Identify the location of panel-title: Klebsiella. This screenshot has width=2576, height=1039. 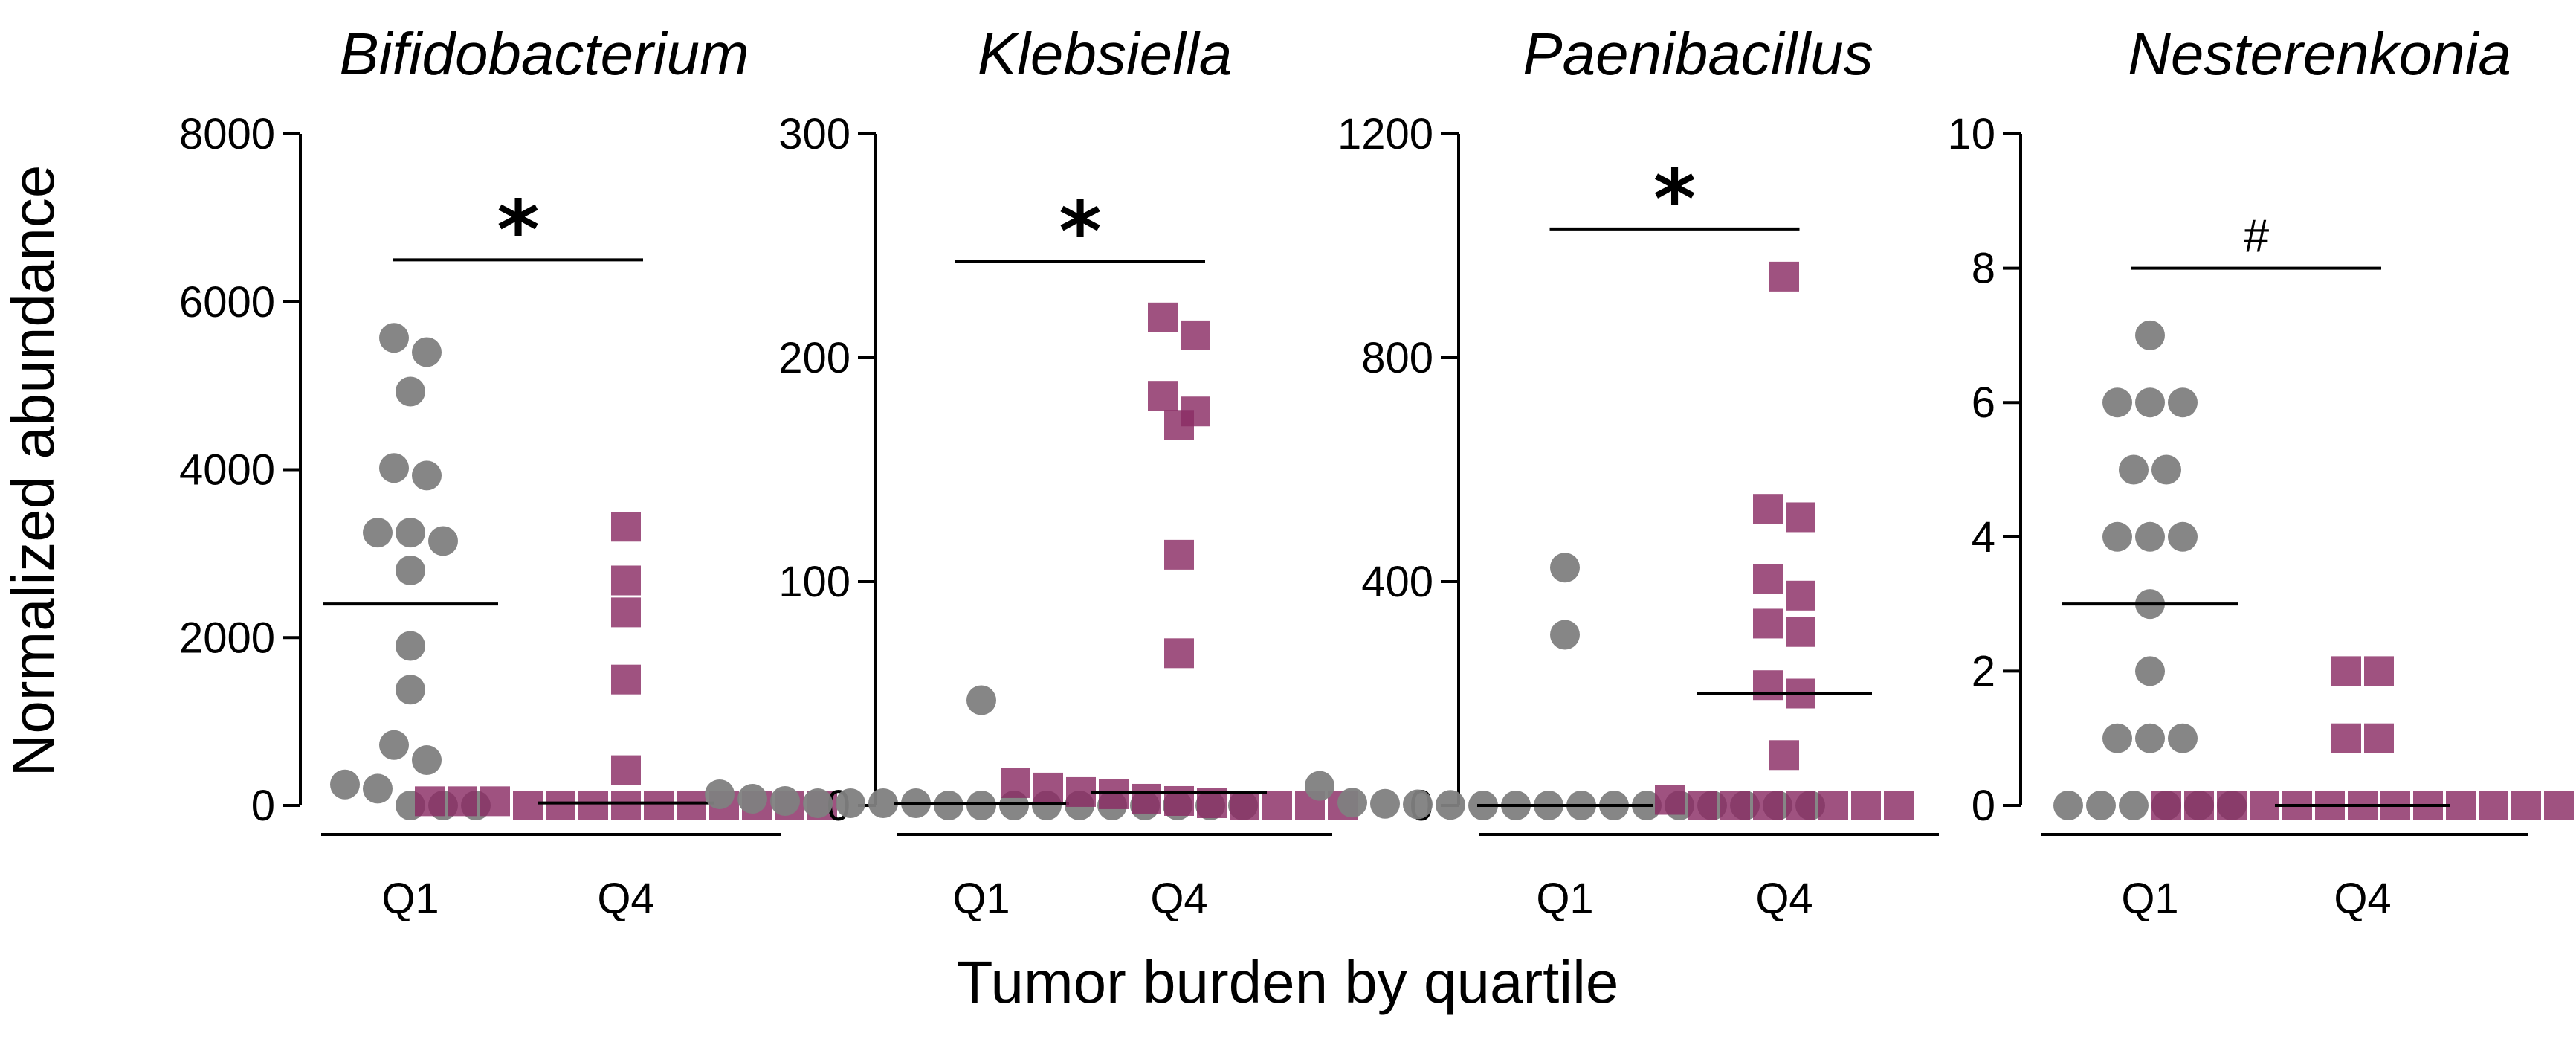
(1105, 54).